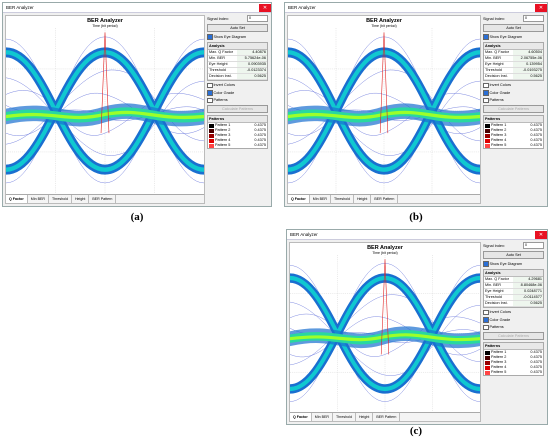  What do you see at coordinates (499, 125) in the screenshot?
I see `pattern-name: Pattern 1` at bounding box center [499, 125].